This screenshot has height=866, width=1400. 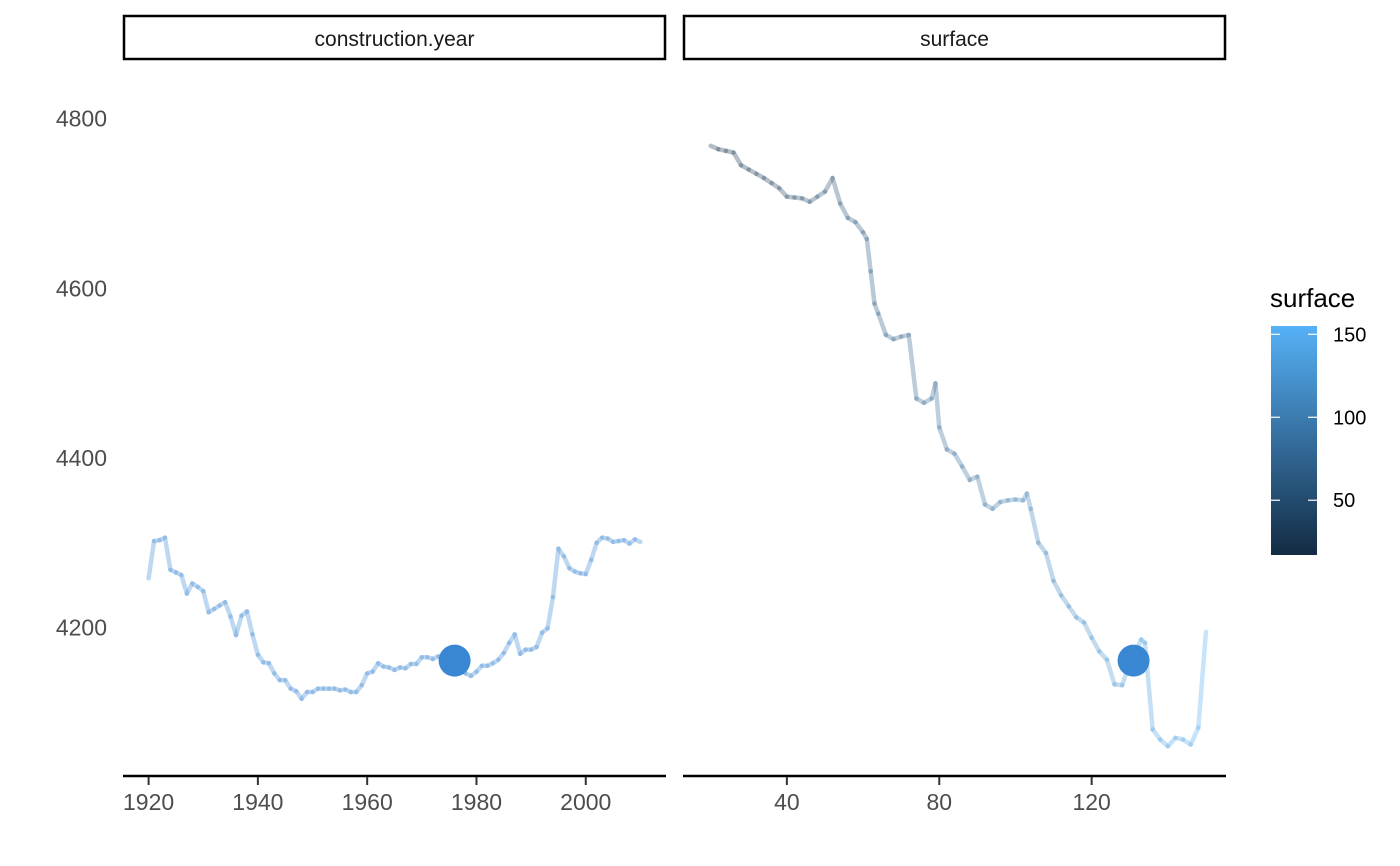 I want to click on y-tick-label: 4200, so click(x=81, y=628).